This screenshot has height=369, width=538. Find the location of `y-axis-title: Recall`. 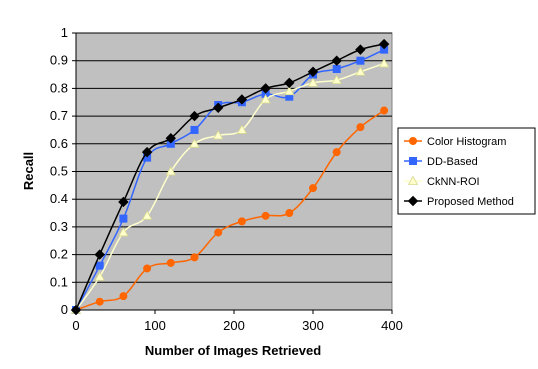

y-axis-title: Recall is located at coordinates (28, 171).